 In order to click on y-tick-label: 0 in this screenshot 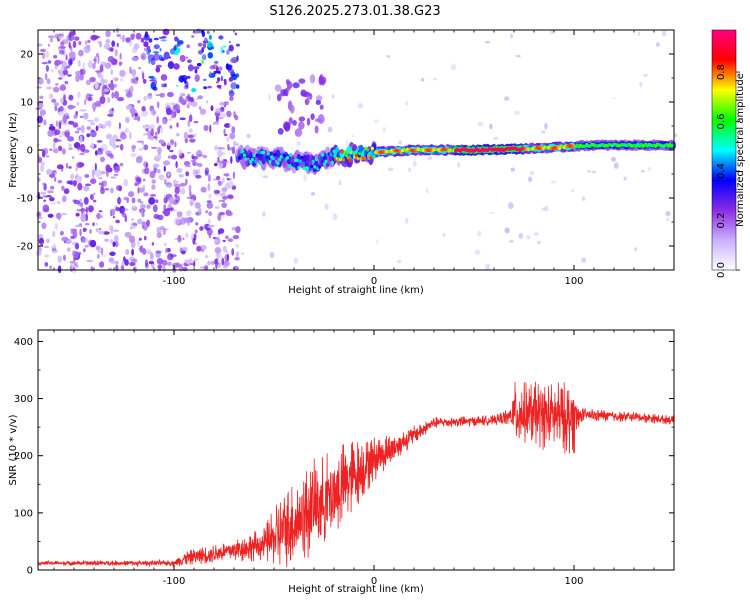, I will do `click(30, 151)`.